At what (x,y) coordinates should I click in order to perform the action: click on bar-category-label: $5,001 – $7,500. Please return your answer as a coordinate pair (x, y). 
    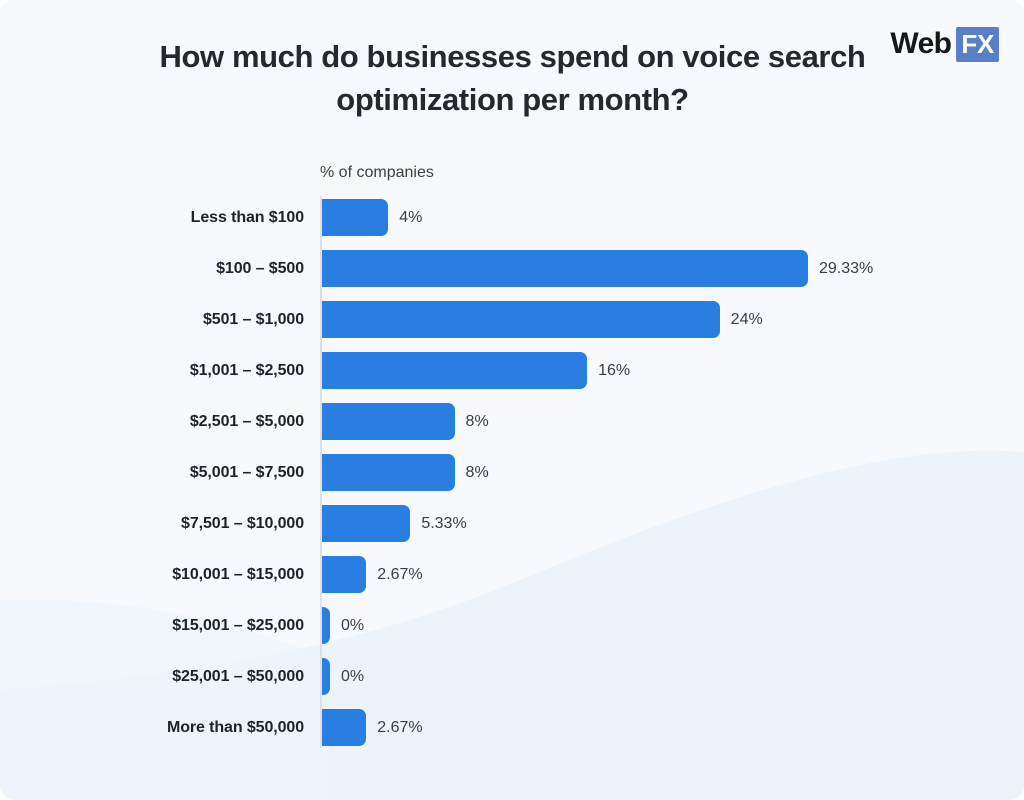
    Looking at the image, I should click on (246, 472).